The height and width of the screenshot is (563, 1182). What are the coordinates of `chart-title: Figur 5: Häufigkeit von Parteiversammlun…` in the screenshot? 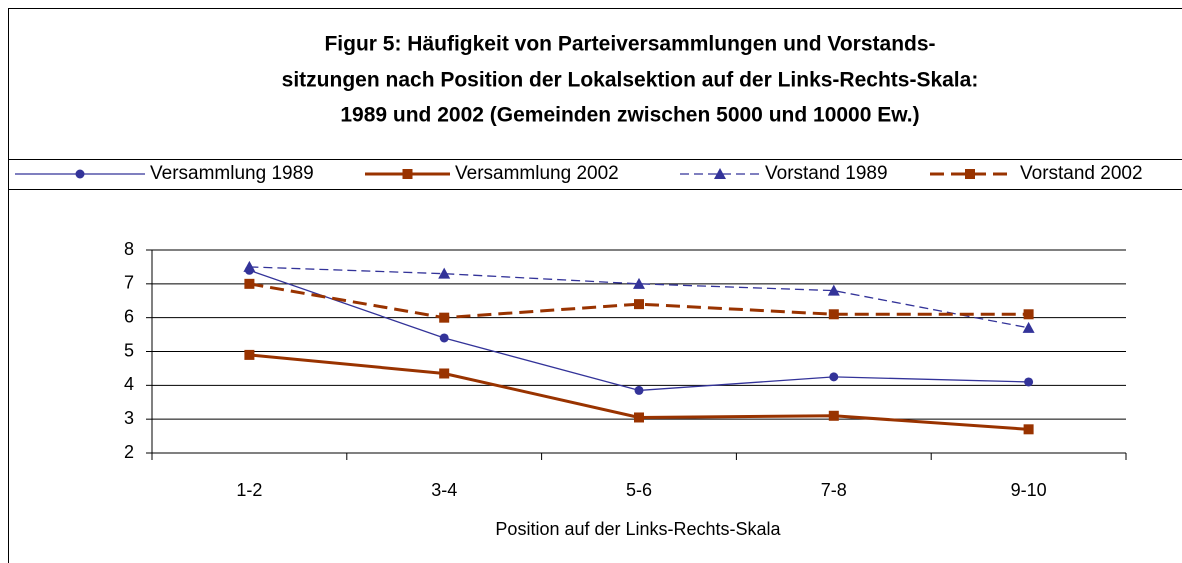 It's located at (629, 44).